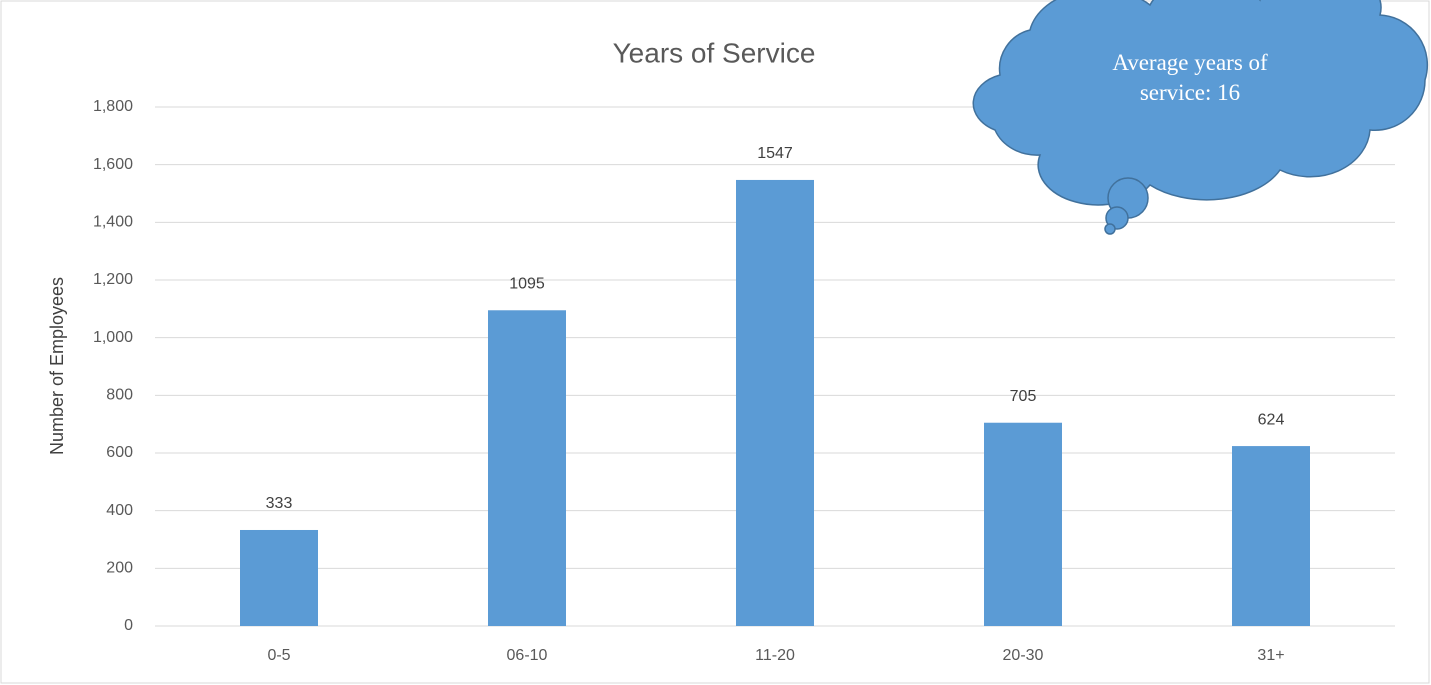 The width and height of the screenshot is (1431, 685). What do you see at coordinates (113, 164) in the screenshot?
I see `y-tick-label: 1,600` at bounding box center [113, 164].